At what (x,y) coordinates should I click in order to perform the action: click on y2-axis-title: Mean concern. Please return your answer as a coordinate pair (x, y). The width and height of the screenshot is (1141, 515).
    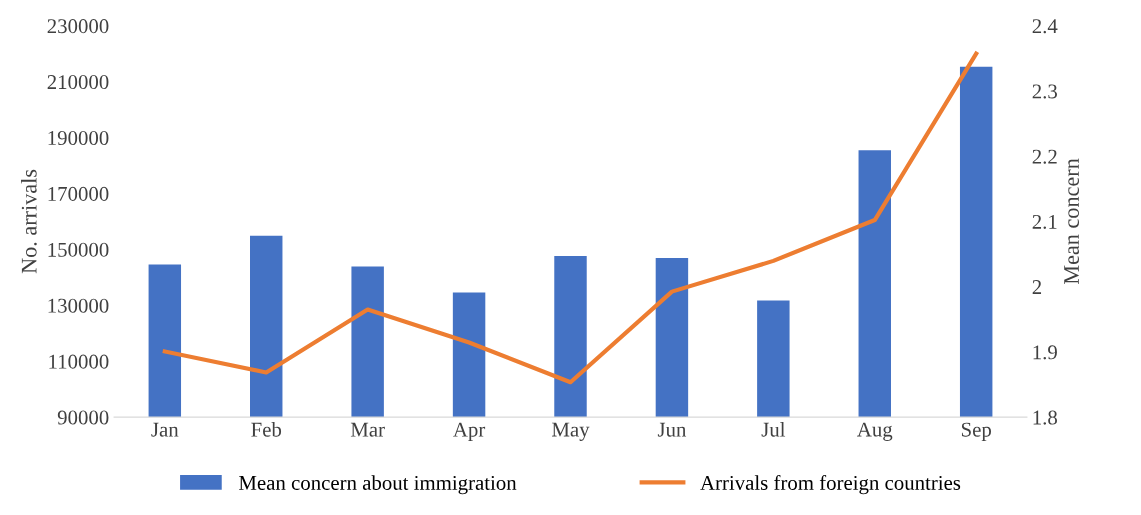
    Looking at the image, I should click on (1071, 221).